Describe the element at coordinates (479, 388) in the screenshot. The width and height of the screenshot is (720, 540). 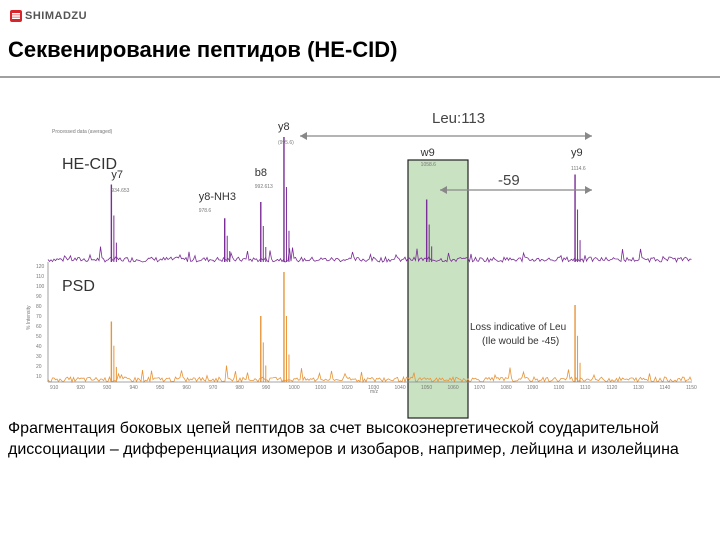
I see `x-tick-label-16: 1070` at that location.